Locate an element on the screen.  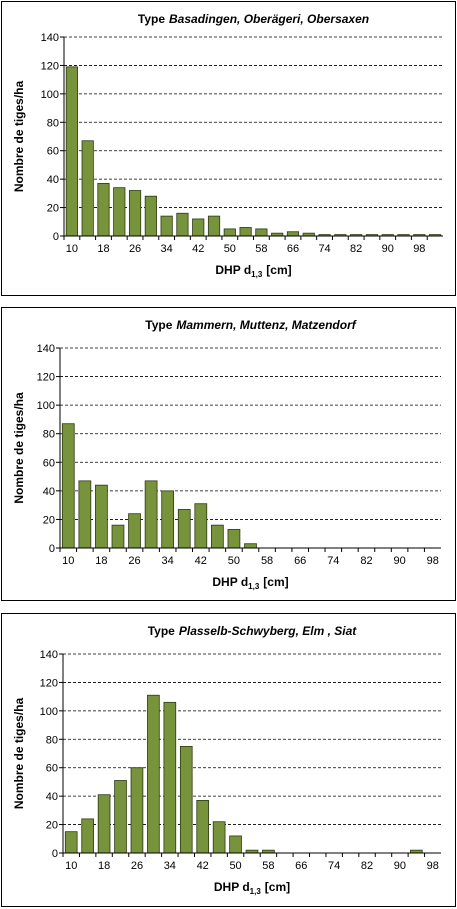
chart-title: Type Plasselb-Schwyberg, Elm , Siat is located at coordinates (253, 631).